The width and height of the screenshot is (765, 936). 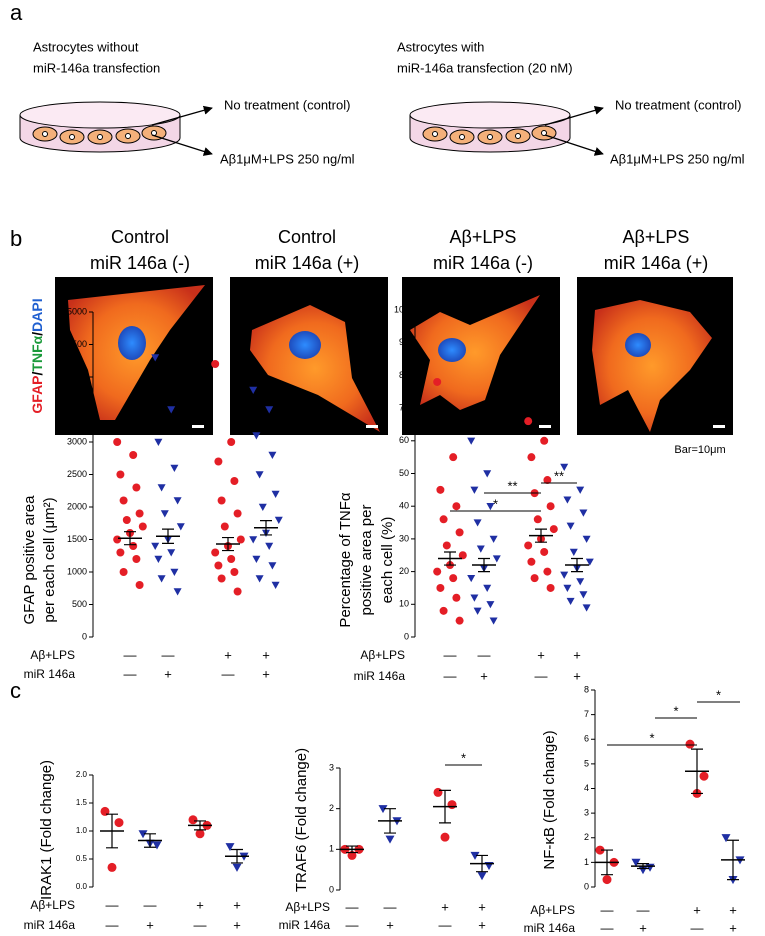 What do you see at coordinates (574, 115) in the screenshot?
I see `arrow` at bounding box center [574, 115].